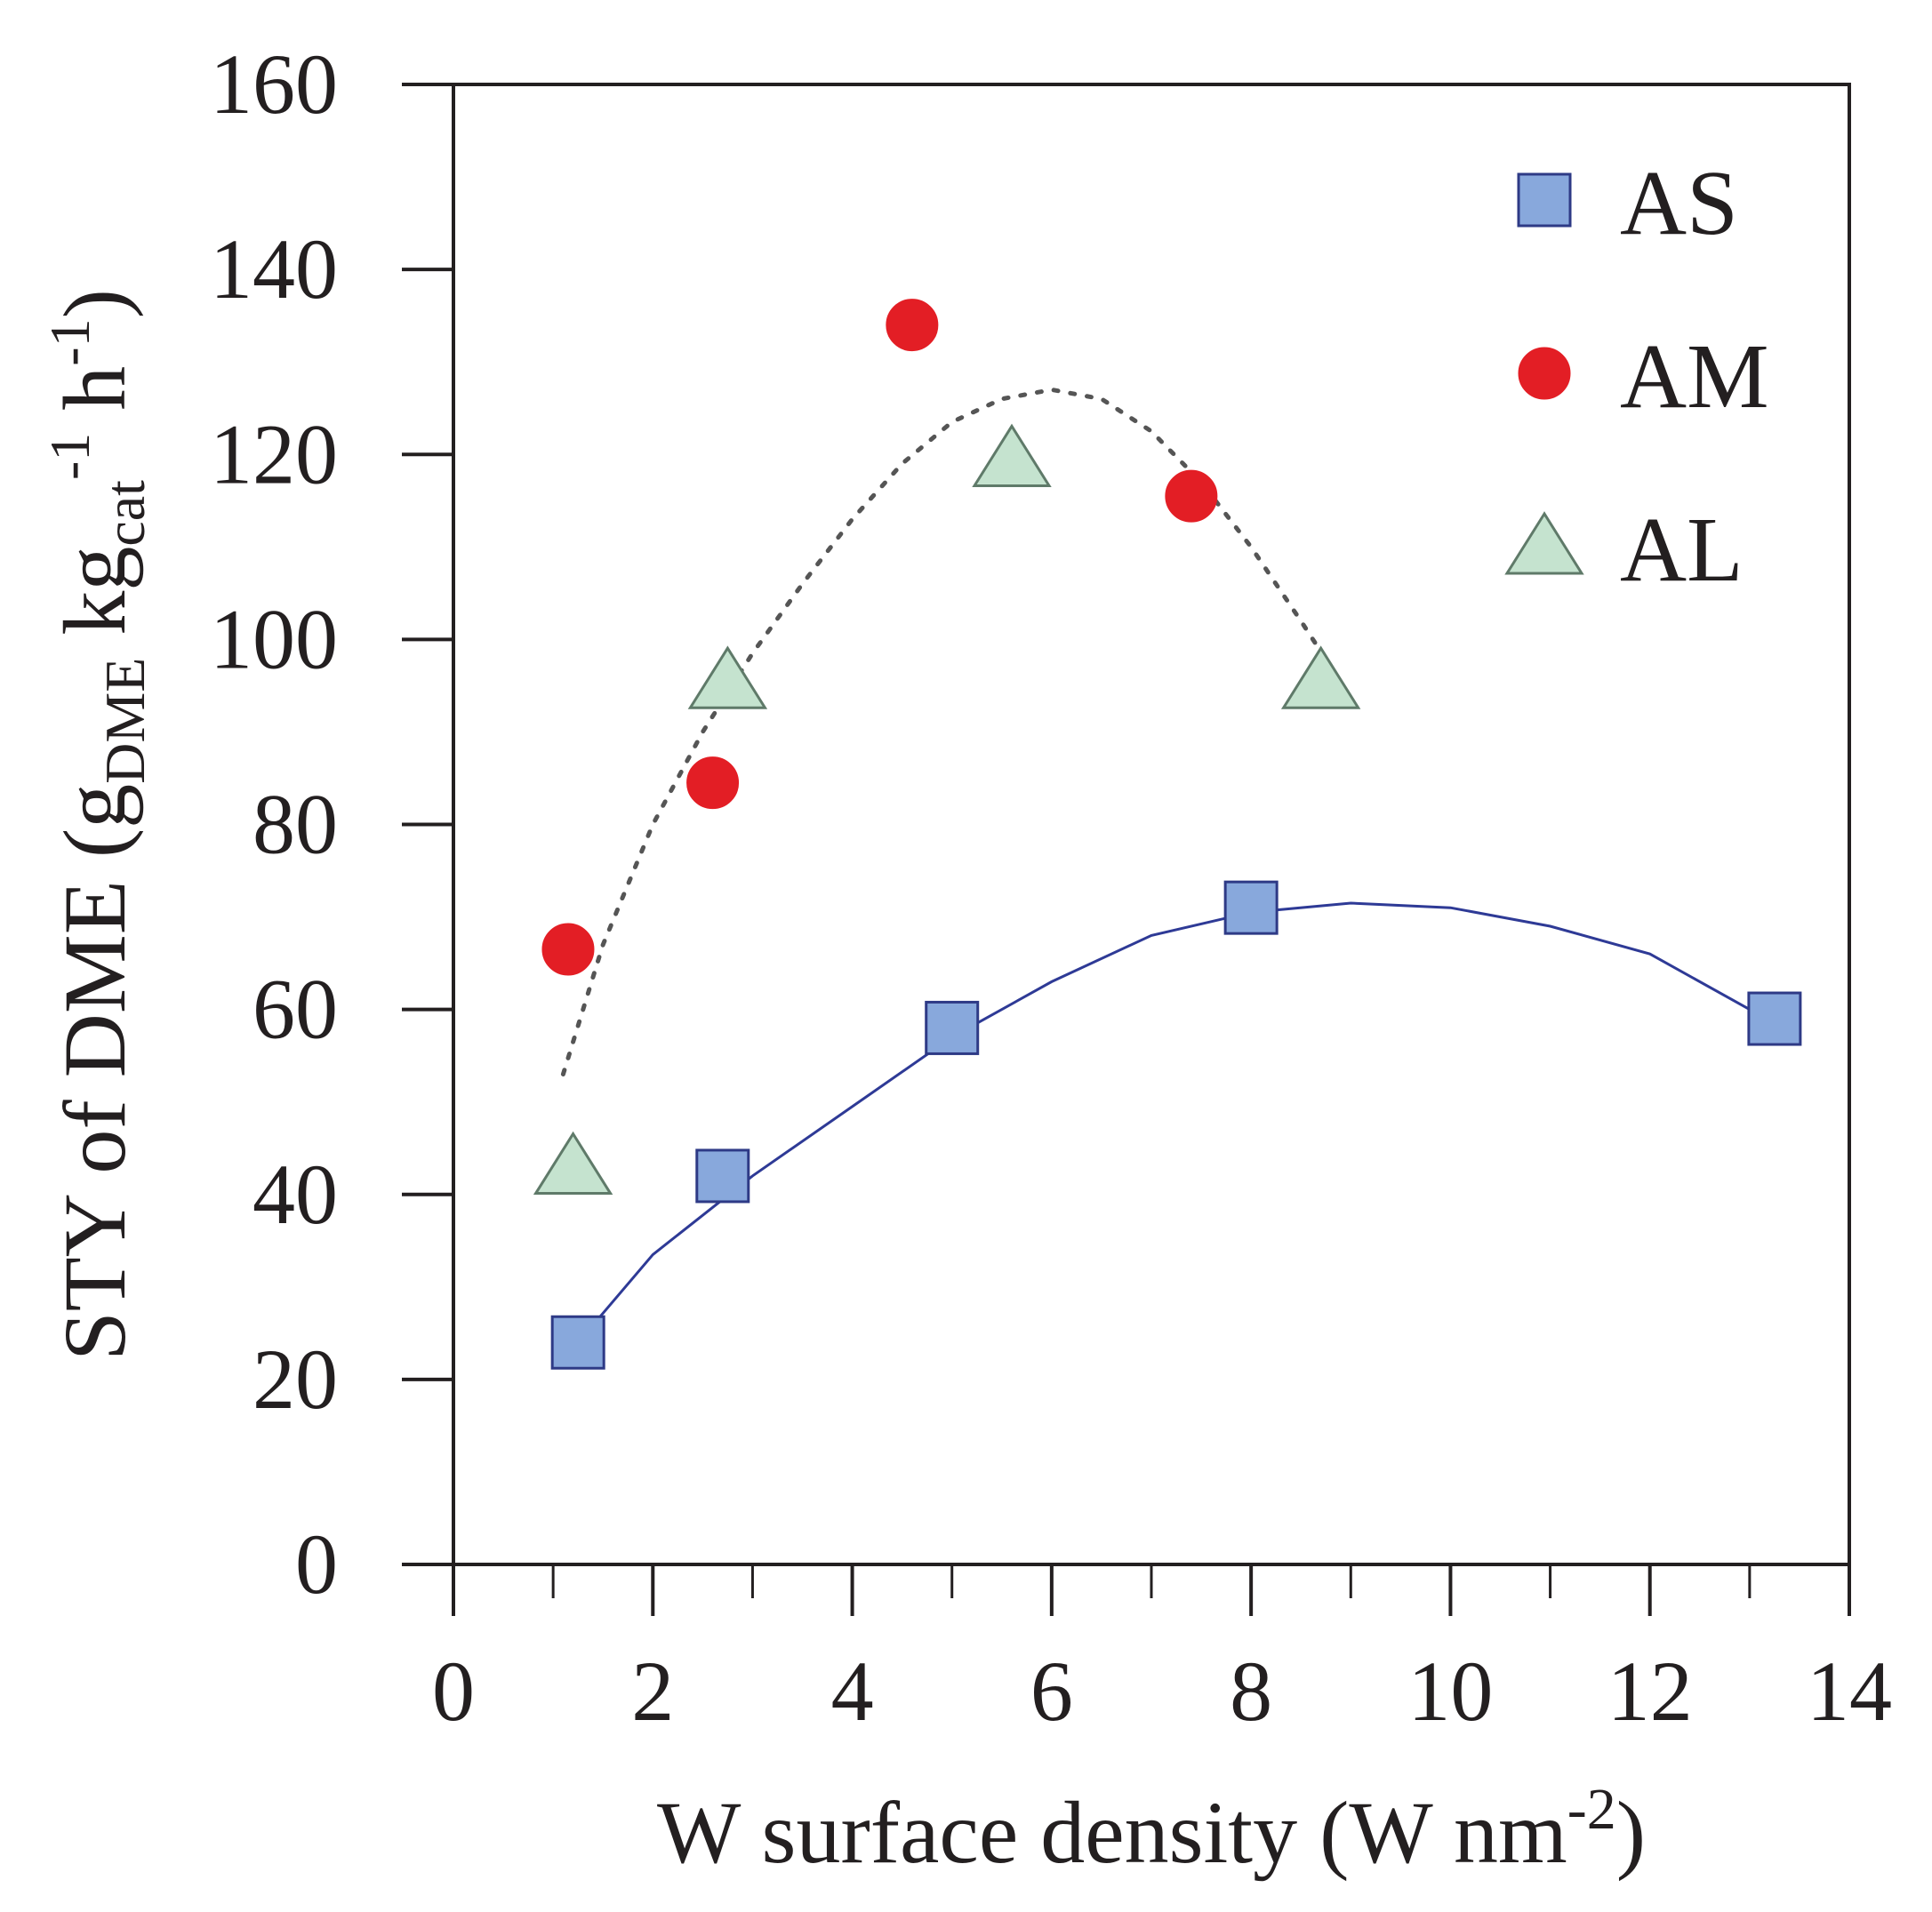  Describe the element at coordinates (1679, 203) in the screenshot. I see `legend-label-as: AS` at that location.